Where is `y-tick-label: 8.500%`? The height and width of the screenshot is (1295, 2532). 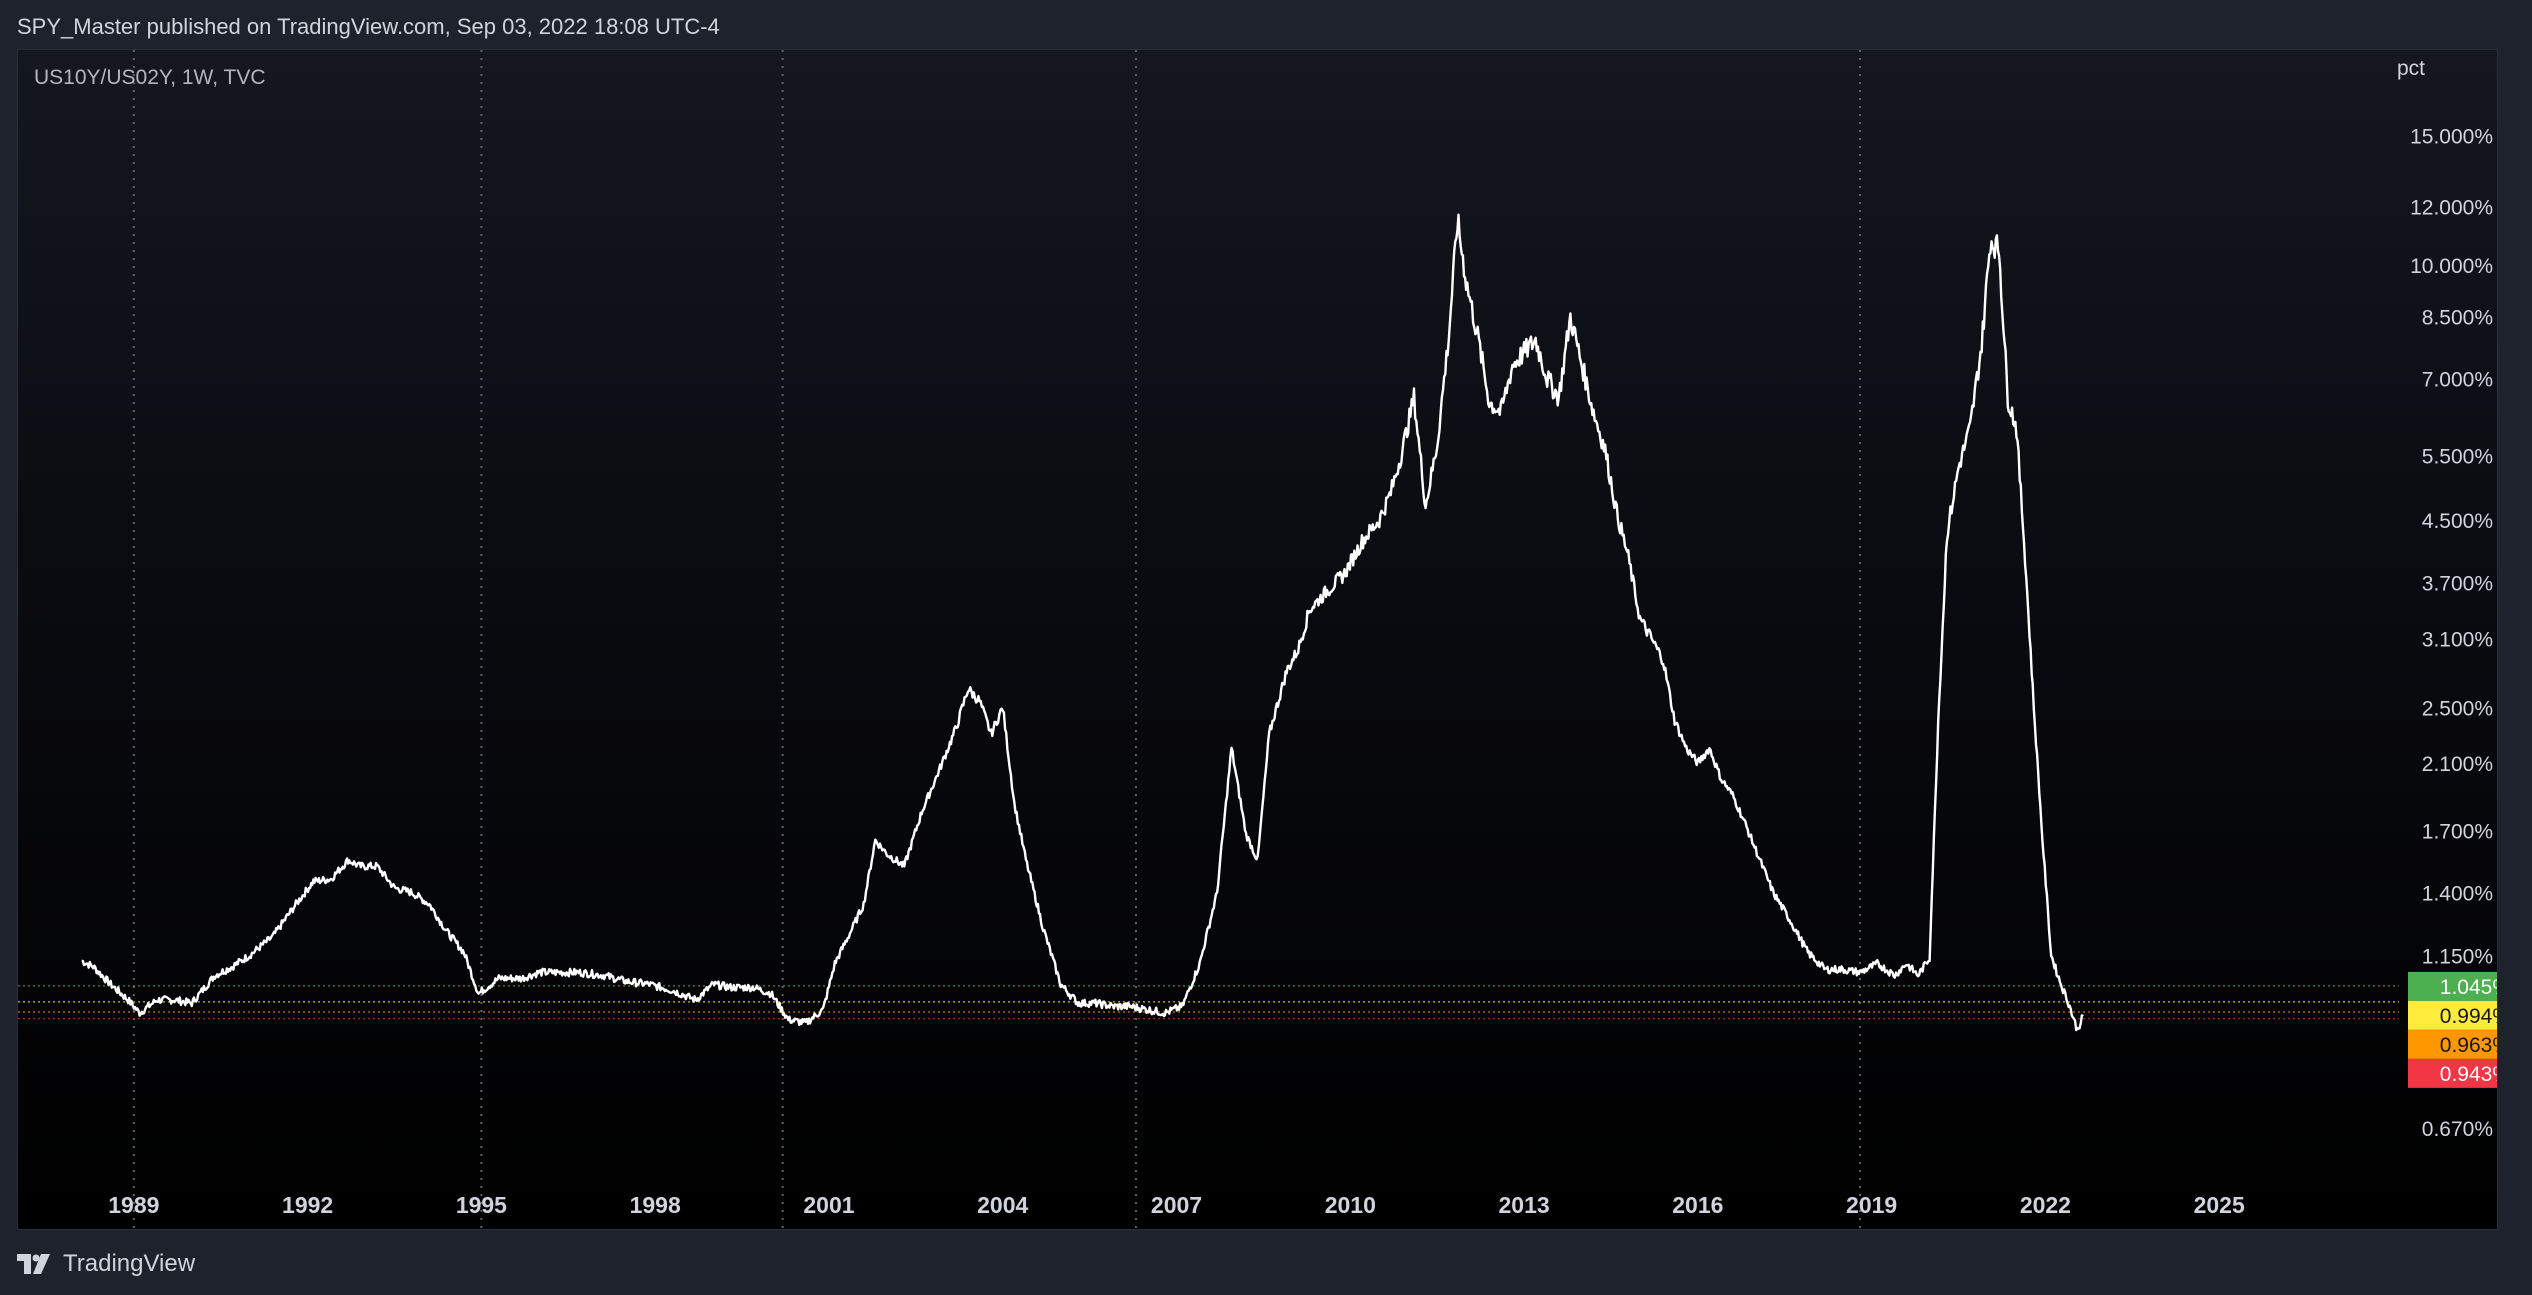
y-tick-label: 8.500% is located at coordinates (2457, 318).